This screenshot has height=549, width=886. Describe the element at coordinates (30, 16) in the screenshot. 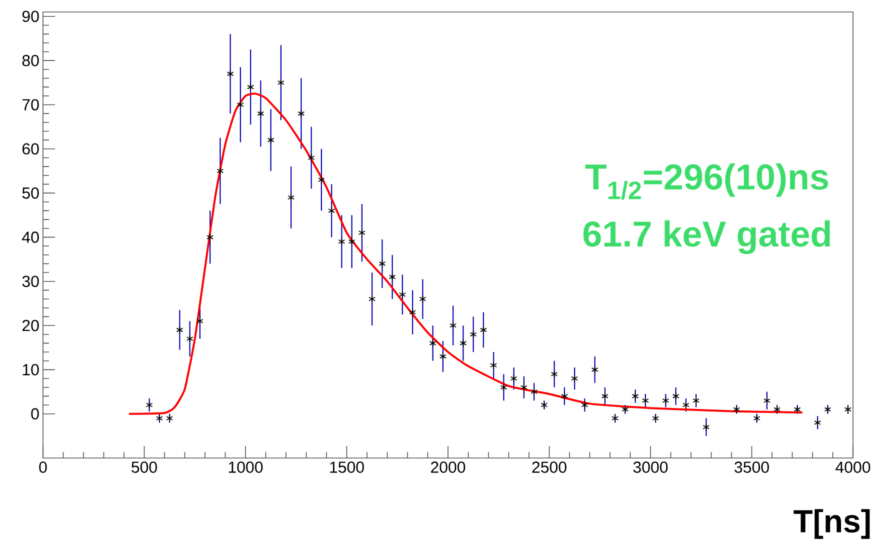

I see `y-tick-label: 90` at that location.